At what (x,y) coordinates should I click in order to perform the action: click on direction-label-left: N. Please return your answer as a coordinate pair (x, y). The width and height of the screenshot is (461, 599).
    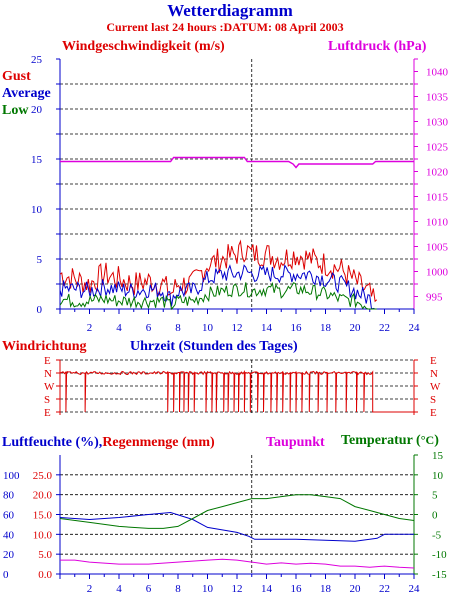
    Looking at the image, I should click on (48, 374).